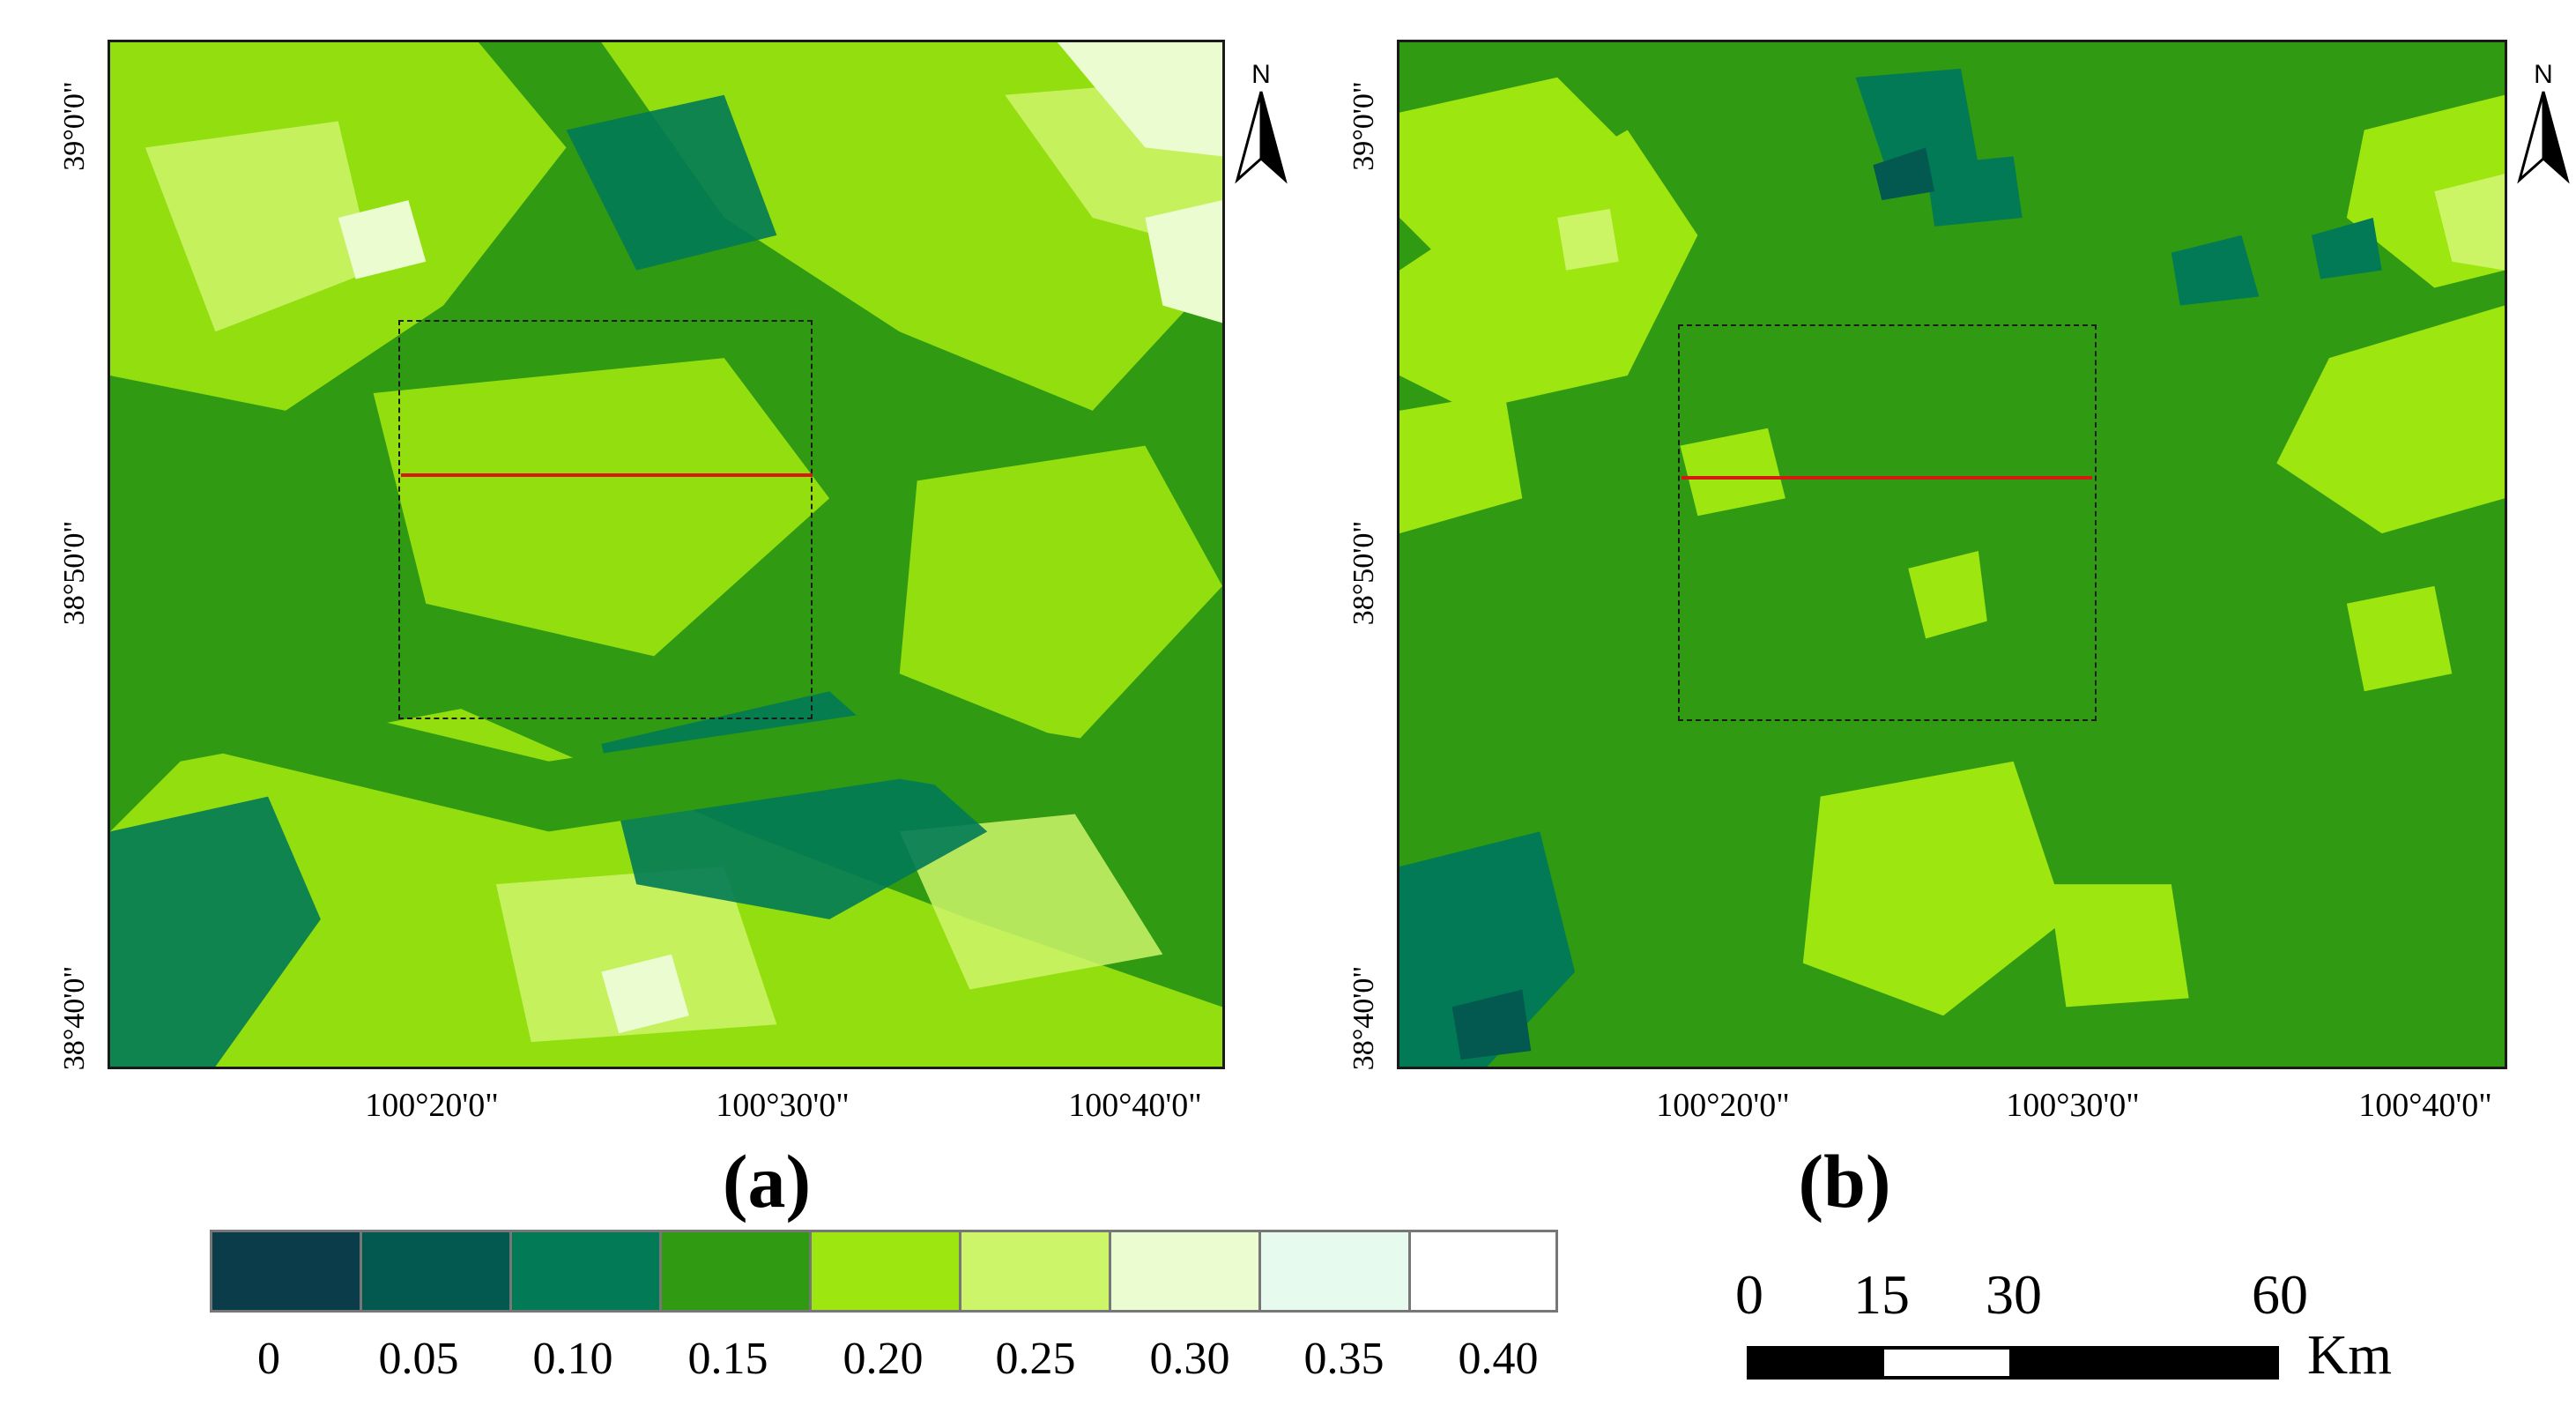  I want to click on scale-unit: Km, so click(2349, 1354).